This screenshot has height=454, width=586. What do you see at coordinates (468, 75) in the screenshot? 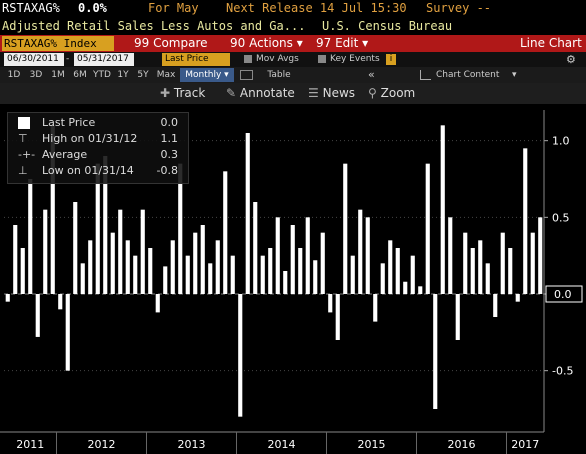
I see `chart-content-button: Chart Content` at bounding box center [468, 75].